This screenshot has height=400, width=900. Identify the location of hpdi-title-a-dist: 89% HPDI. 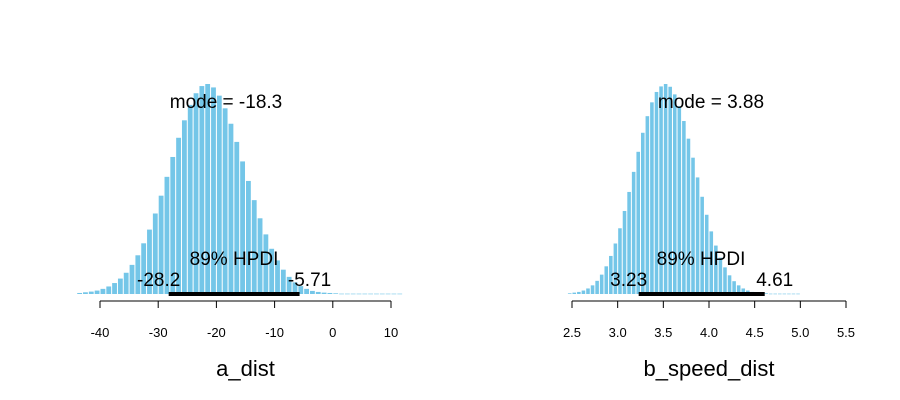
(234, 259).